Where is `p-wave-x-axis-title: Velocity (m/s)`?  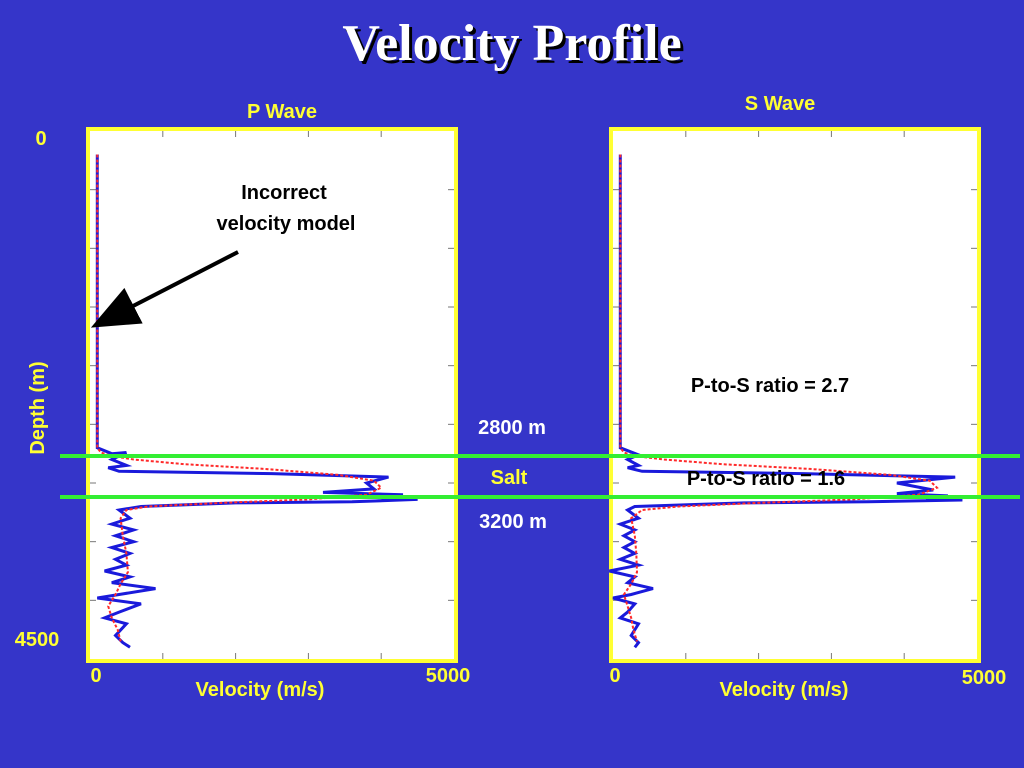
p-wave-x-axis-title: Velocity (m/s) is located at coordinates (260, 690).